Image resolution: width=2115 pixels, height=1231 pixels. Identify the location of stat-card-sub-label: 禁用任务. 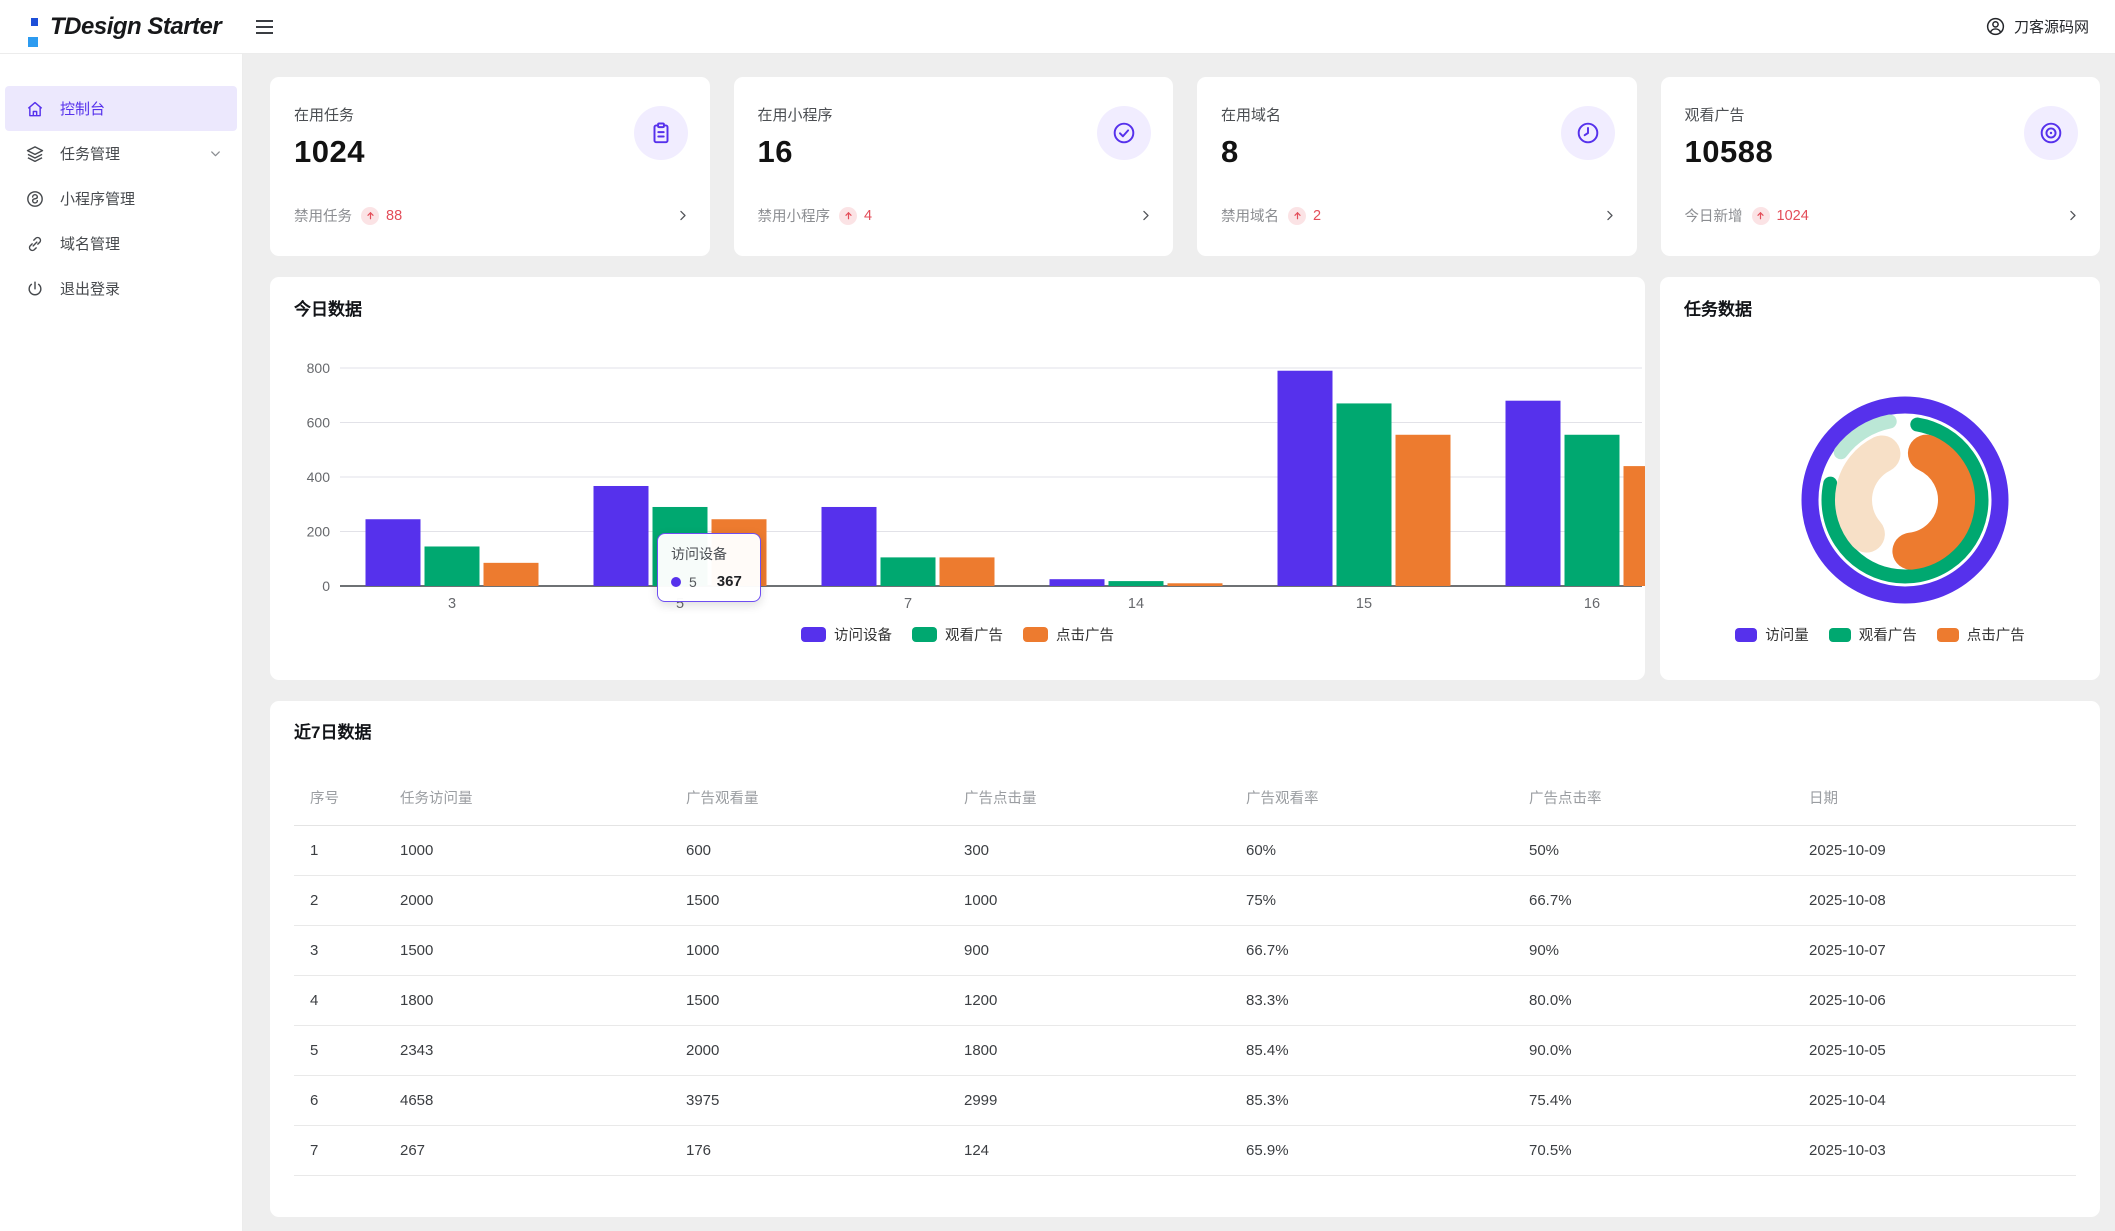
(323, 217).